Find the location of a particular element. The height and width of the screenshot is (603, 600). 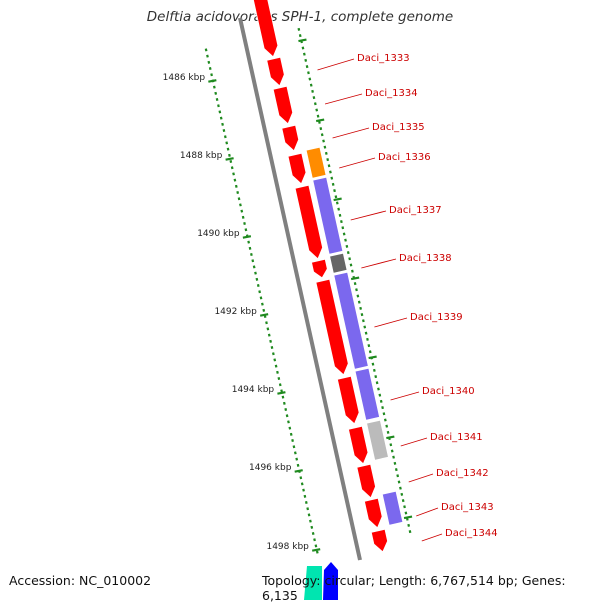

gene-label: Daci_1334 is located at coordinates (391, 93).